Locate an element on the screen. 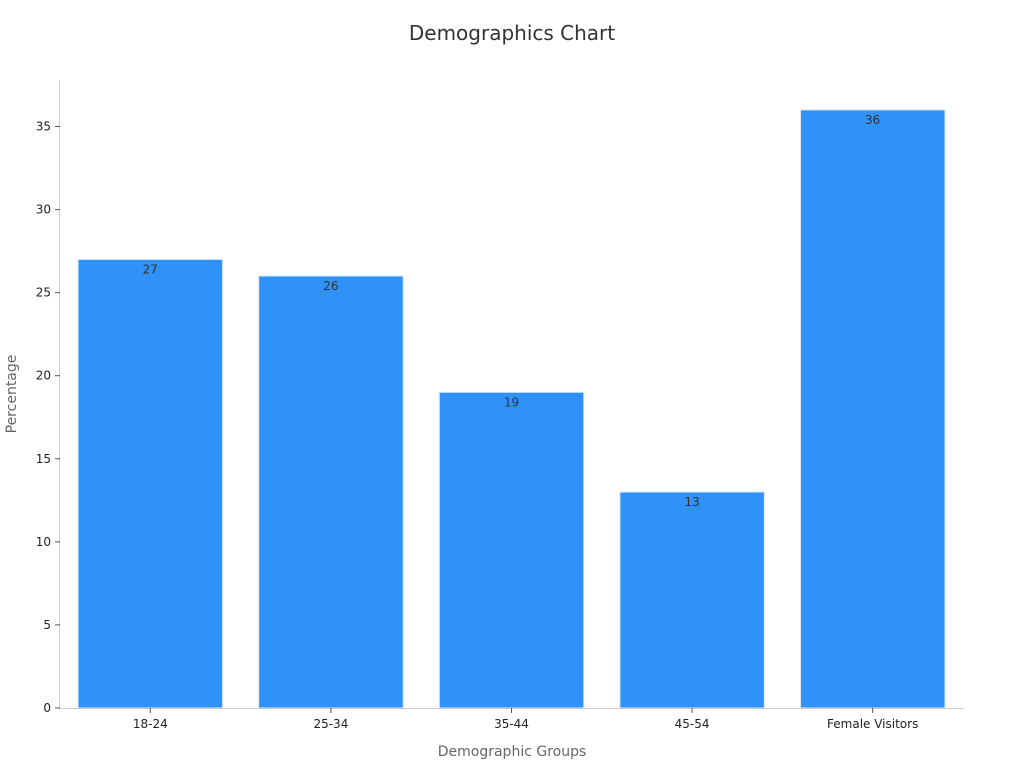 The height and width of the screenshot is (768, 1024). data-label: 13 is located at coordinates (691, 502).